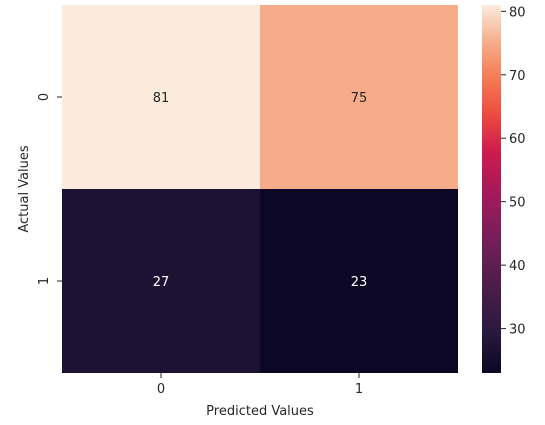  I want to click on x-tick-label: 0, so click(161, 389).